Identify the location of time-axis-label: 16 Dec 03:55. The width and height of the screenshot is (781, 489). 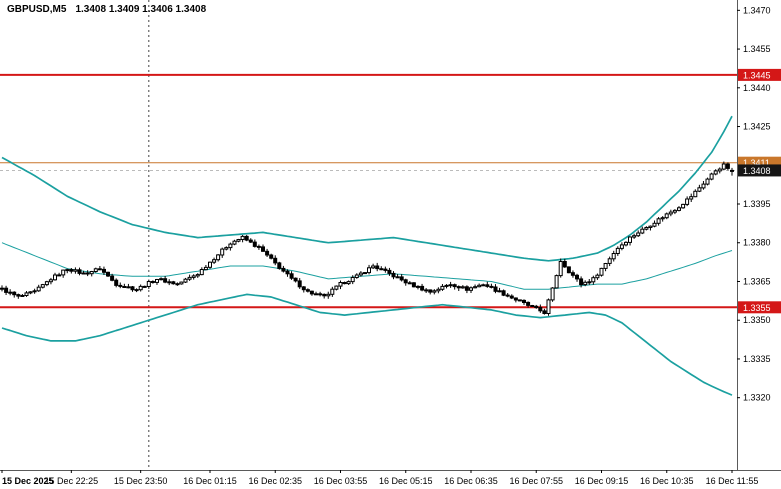
(341, 481).